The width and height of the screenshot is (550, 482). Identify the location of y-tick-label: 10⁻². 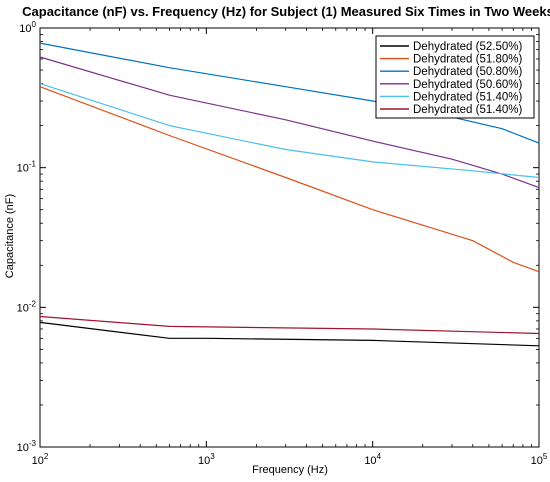
(27, 306).